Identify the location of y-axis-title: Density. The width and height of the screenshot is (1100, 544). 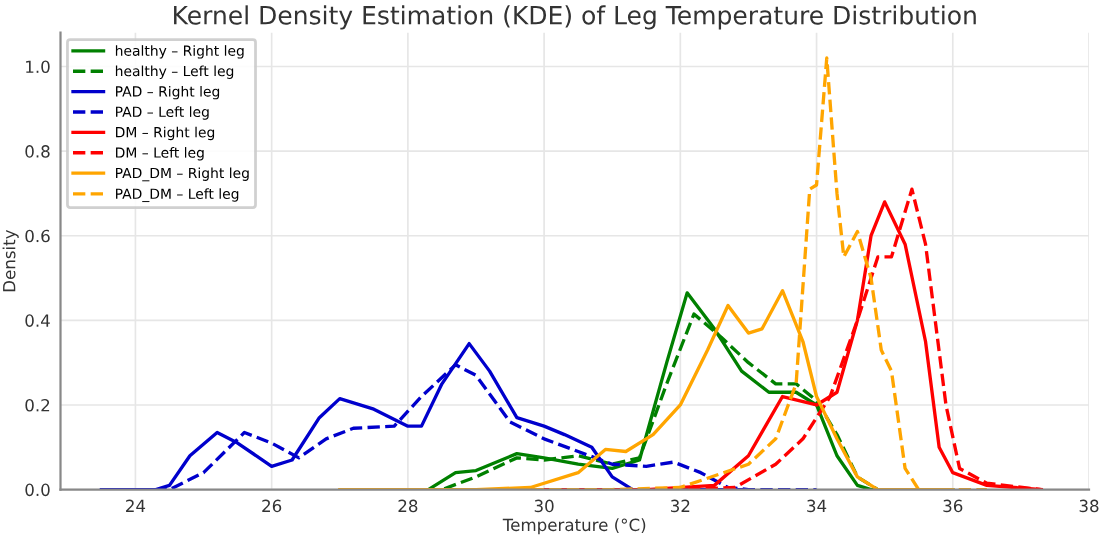
(10, 260).